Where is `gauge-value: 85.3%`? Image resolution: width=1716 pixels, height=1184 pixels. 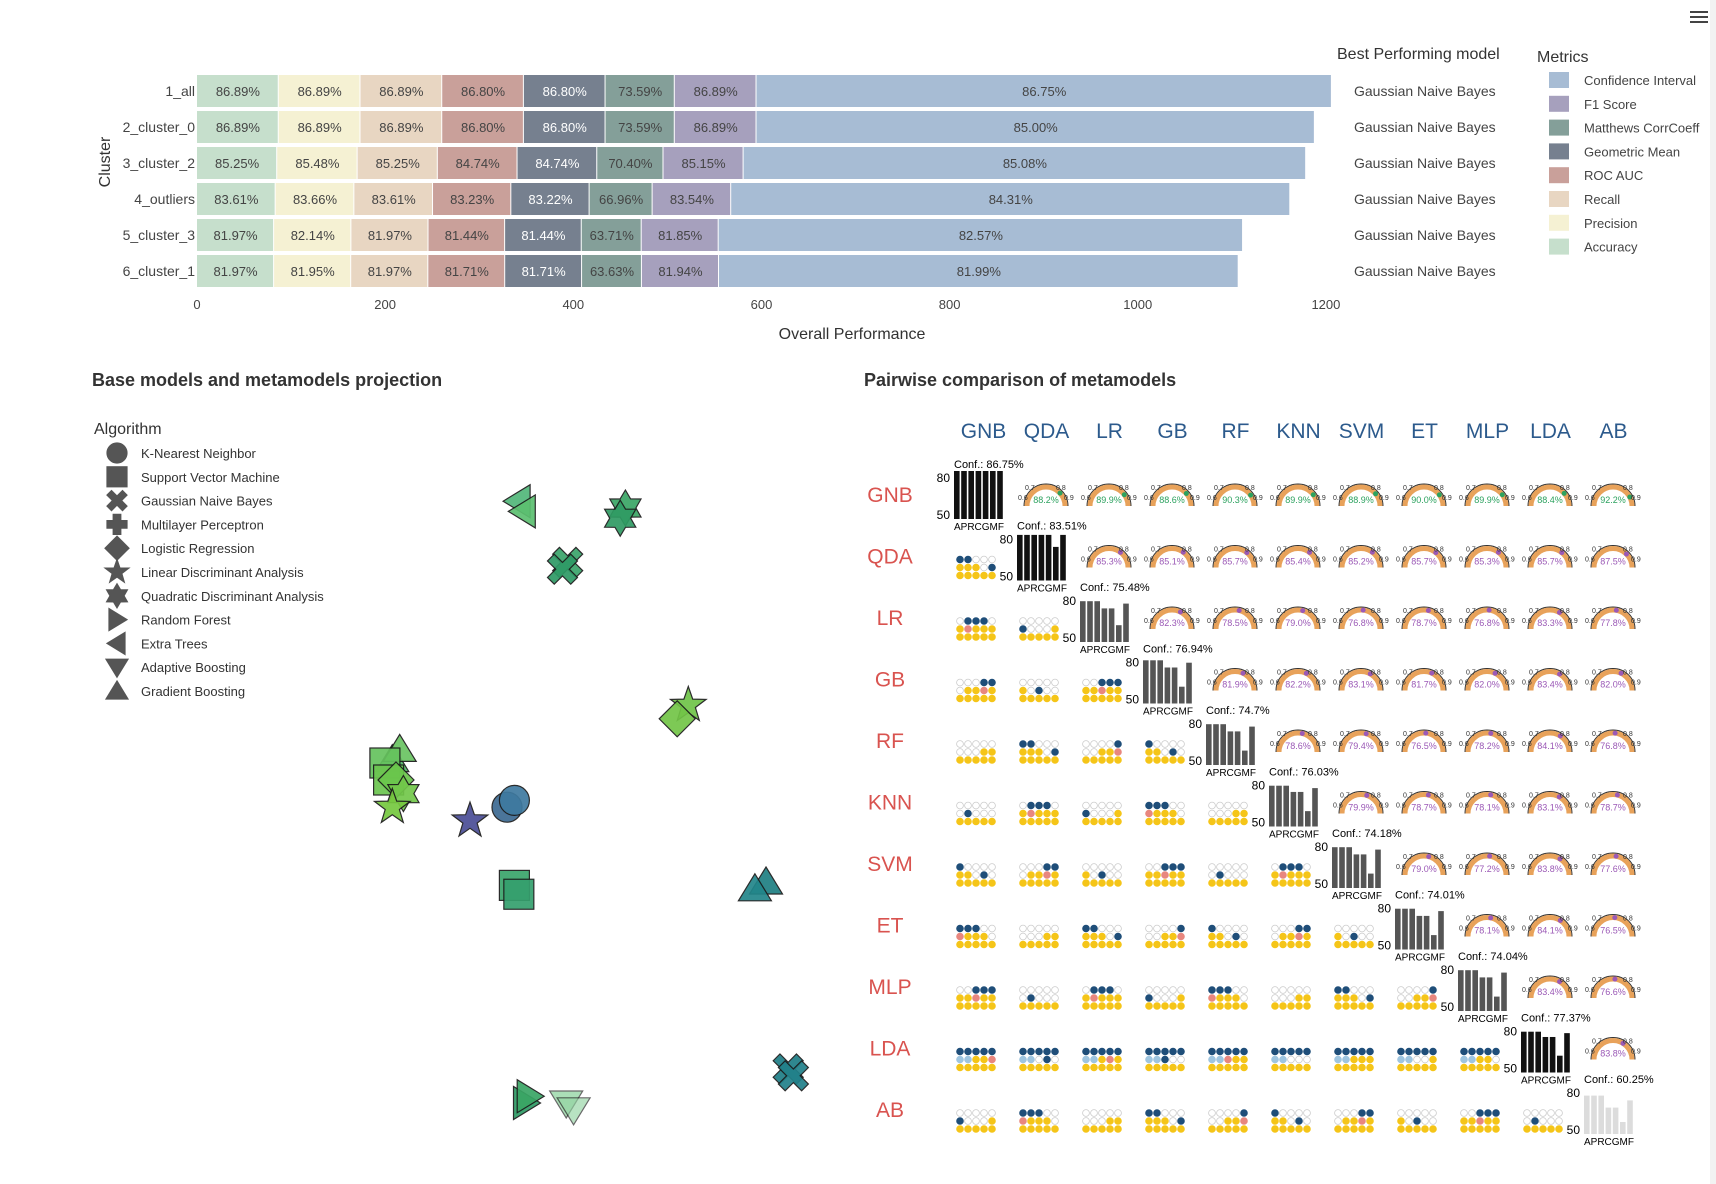 gauge-value: 85.3% is located at coordinates (1109, 562).